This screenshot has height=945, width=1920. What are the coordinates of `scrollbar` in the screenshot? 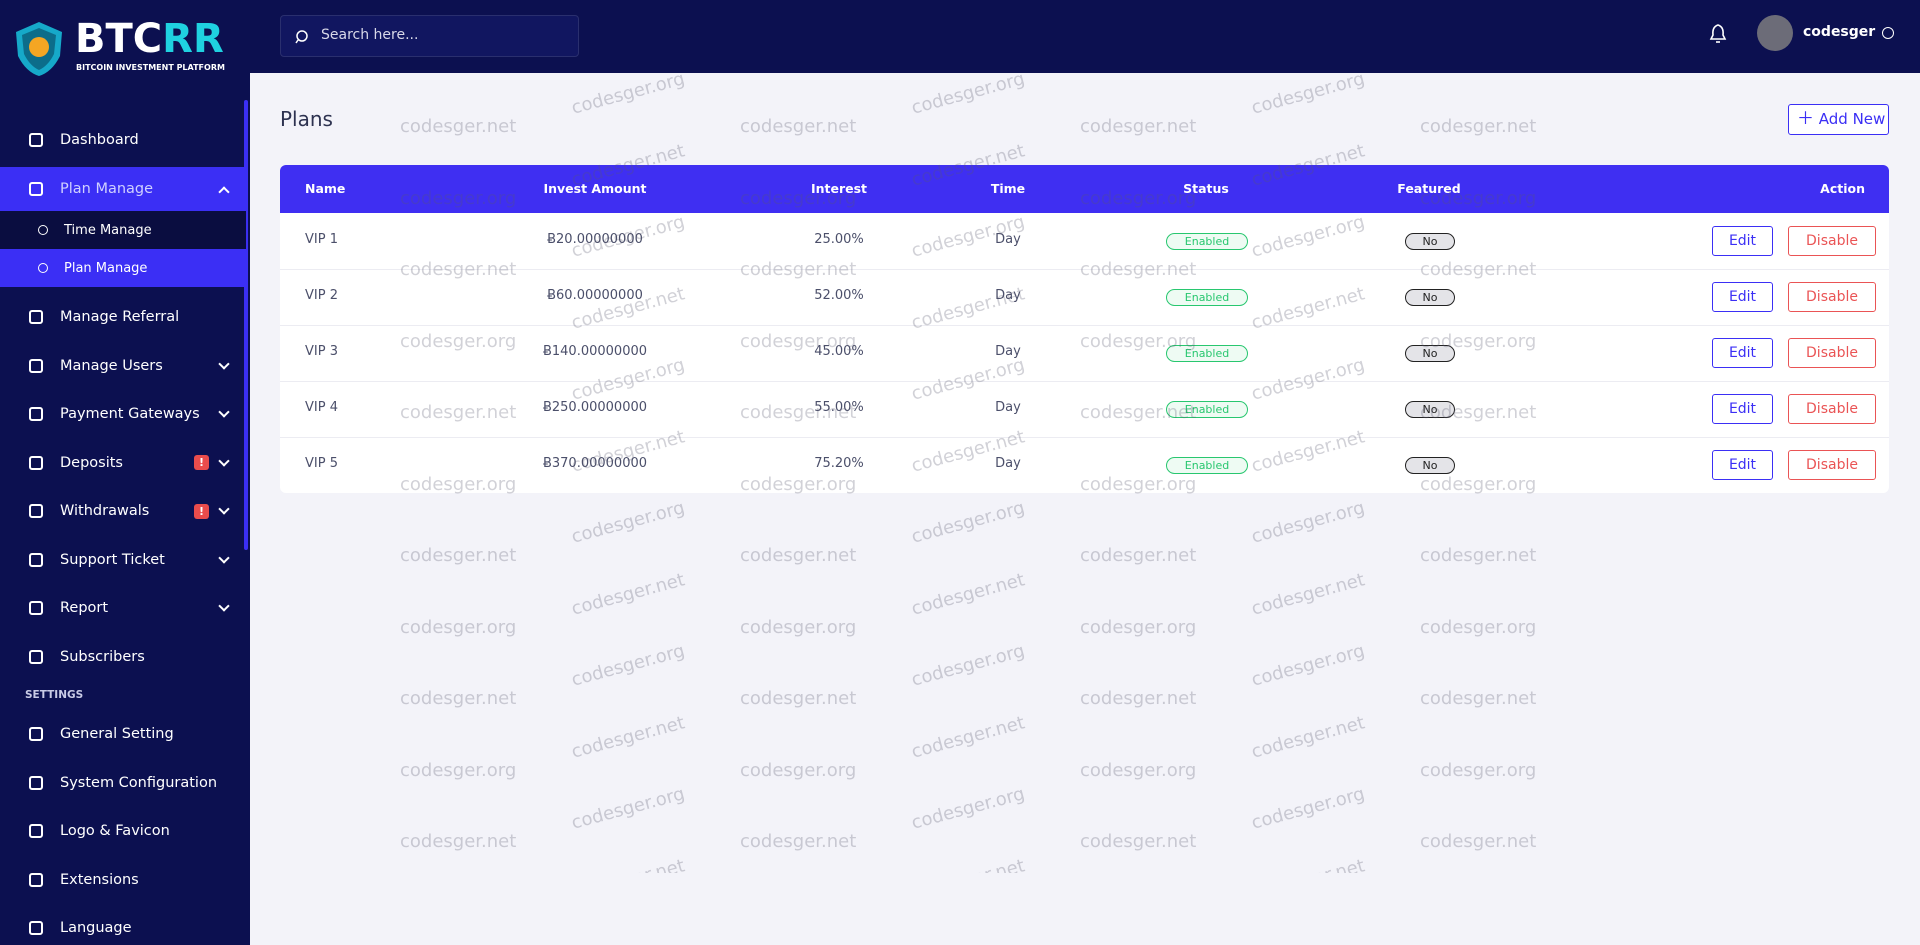 It's located at (246, 325).